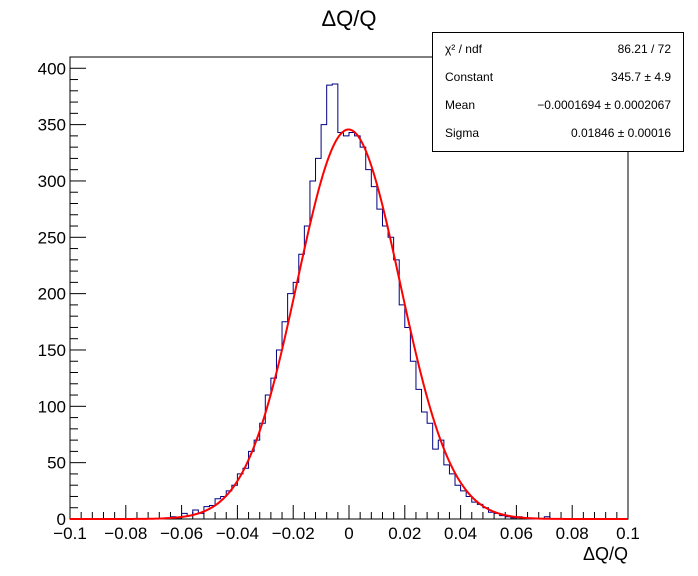 This screenshot has height=576, width=698. Describe the element at coordinates (460, 533) in the screenshot. I see `x-tick-label: 0.04` at that location.